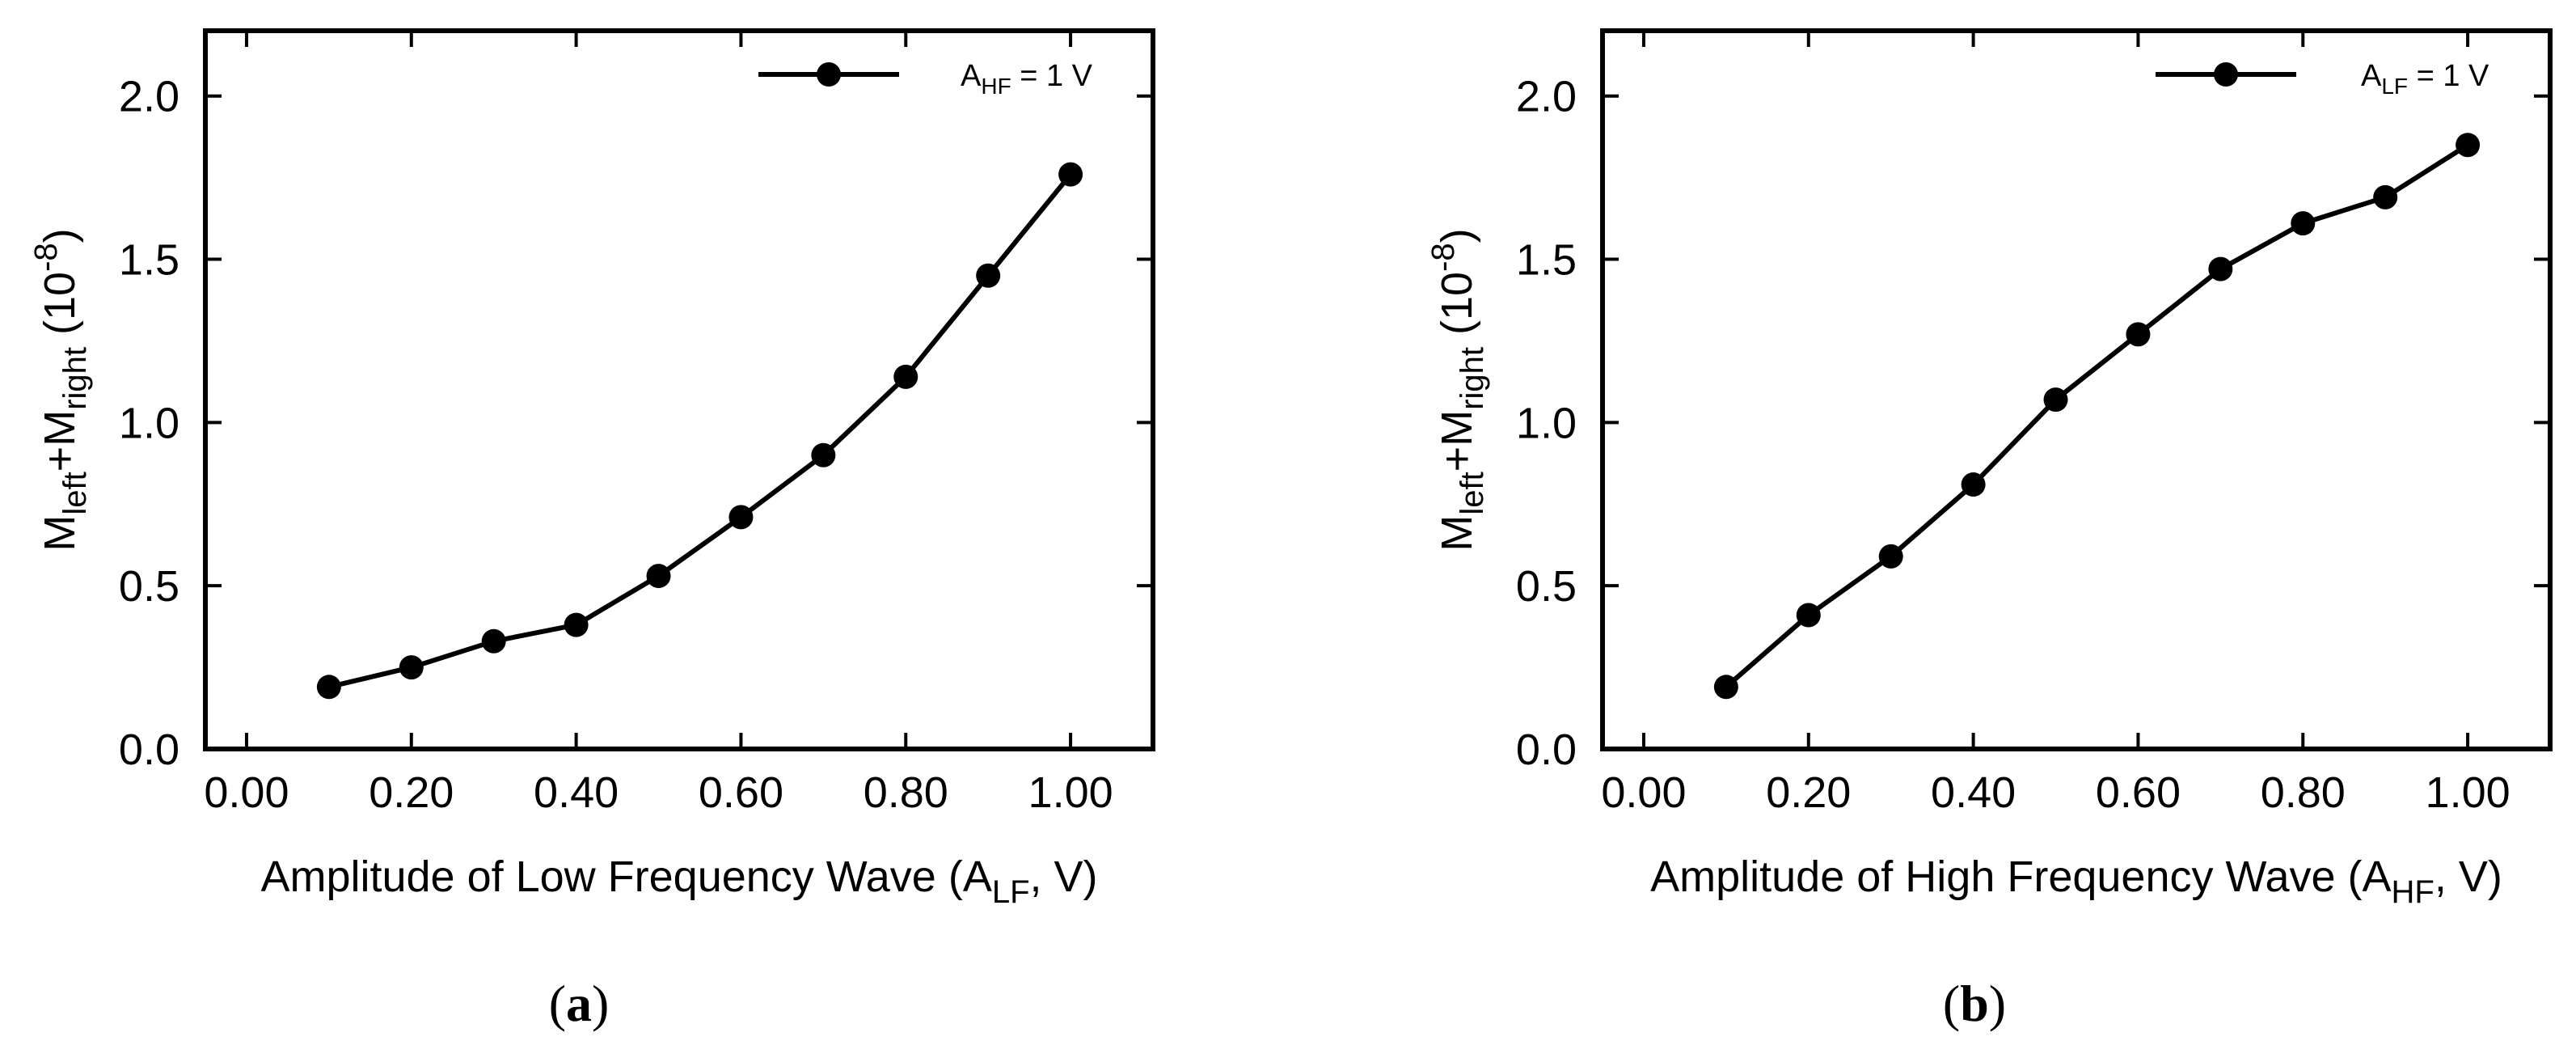  I want to click on x-tick-label-b: 0.20, so click(1808, 792).